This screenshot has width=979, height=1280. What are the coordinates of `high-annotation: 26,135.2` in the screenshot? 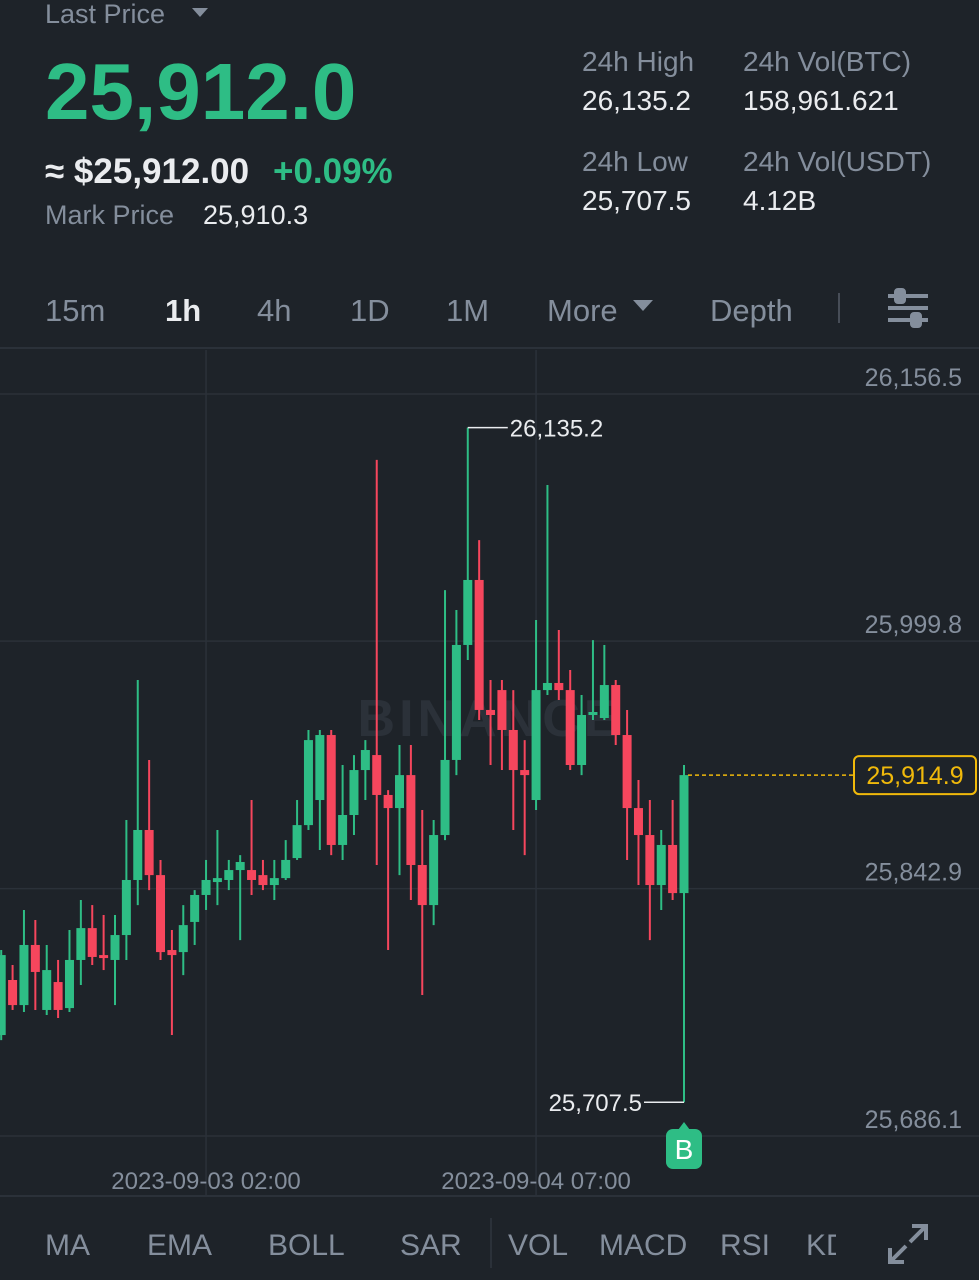 It's located at (556, 429).